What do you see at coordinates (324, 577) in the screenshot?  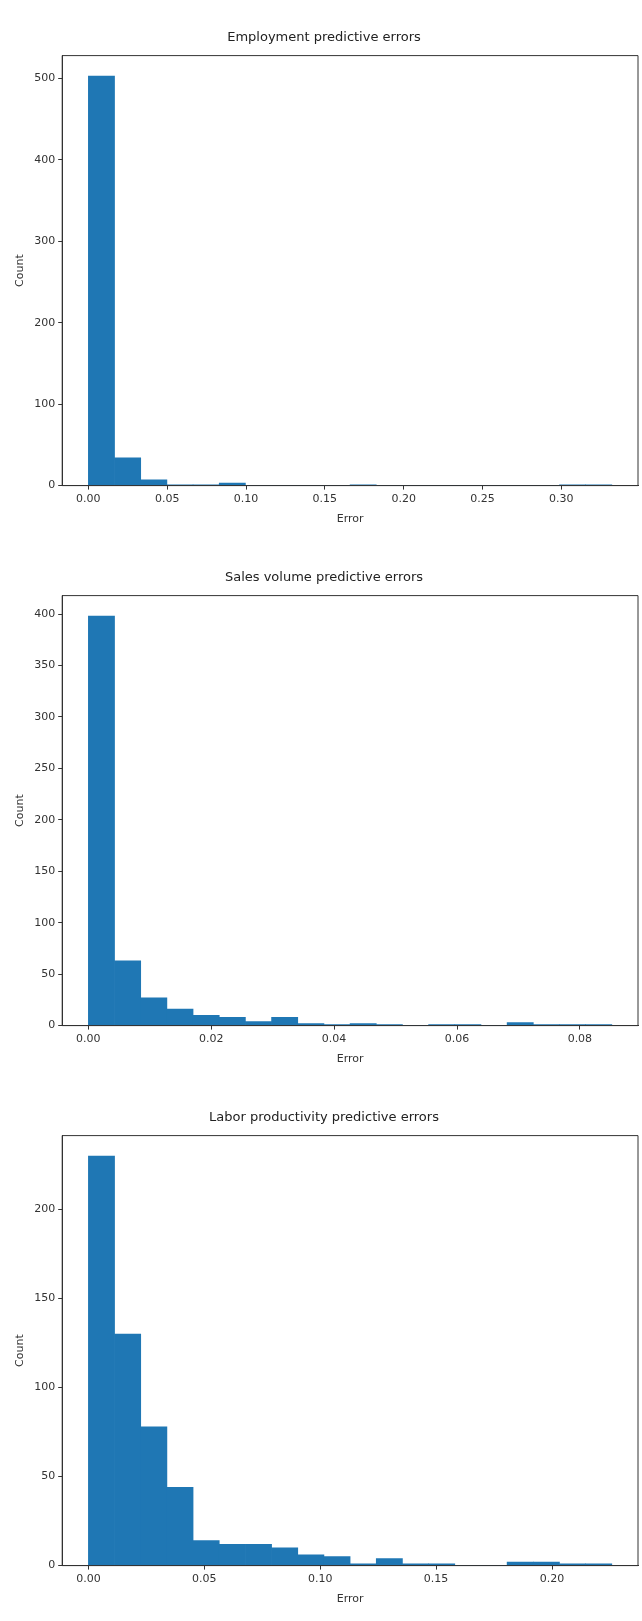 I see `chart-title: Sales volume predictive errors` at bounding box center [324, 577].